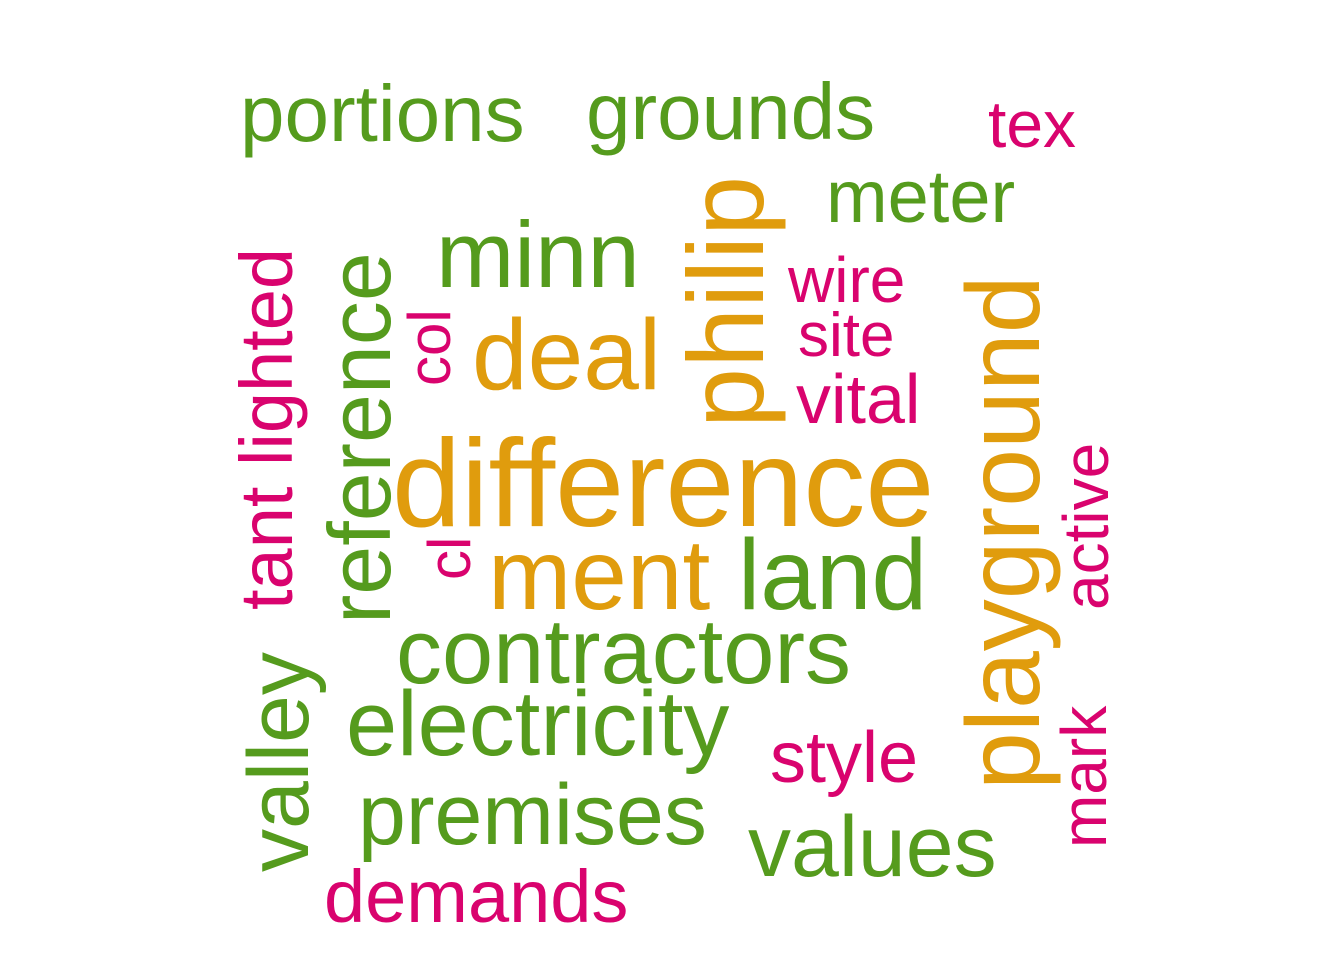 This screenshot has height=960, width=1344. What do you see at coordinates (847, 280) in the screenshot?
I see `word-wire: wire` at bounding box center [847, 280].